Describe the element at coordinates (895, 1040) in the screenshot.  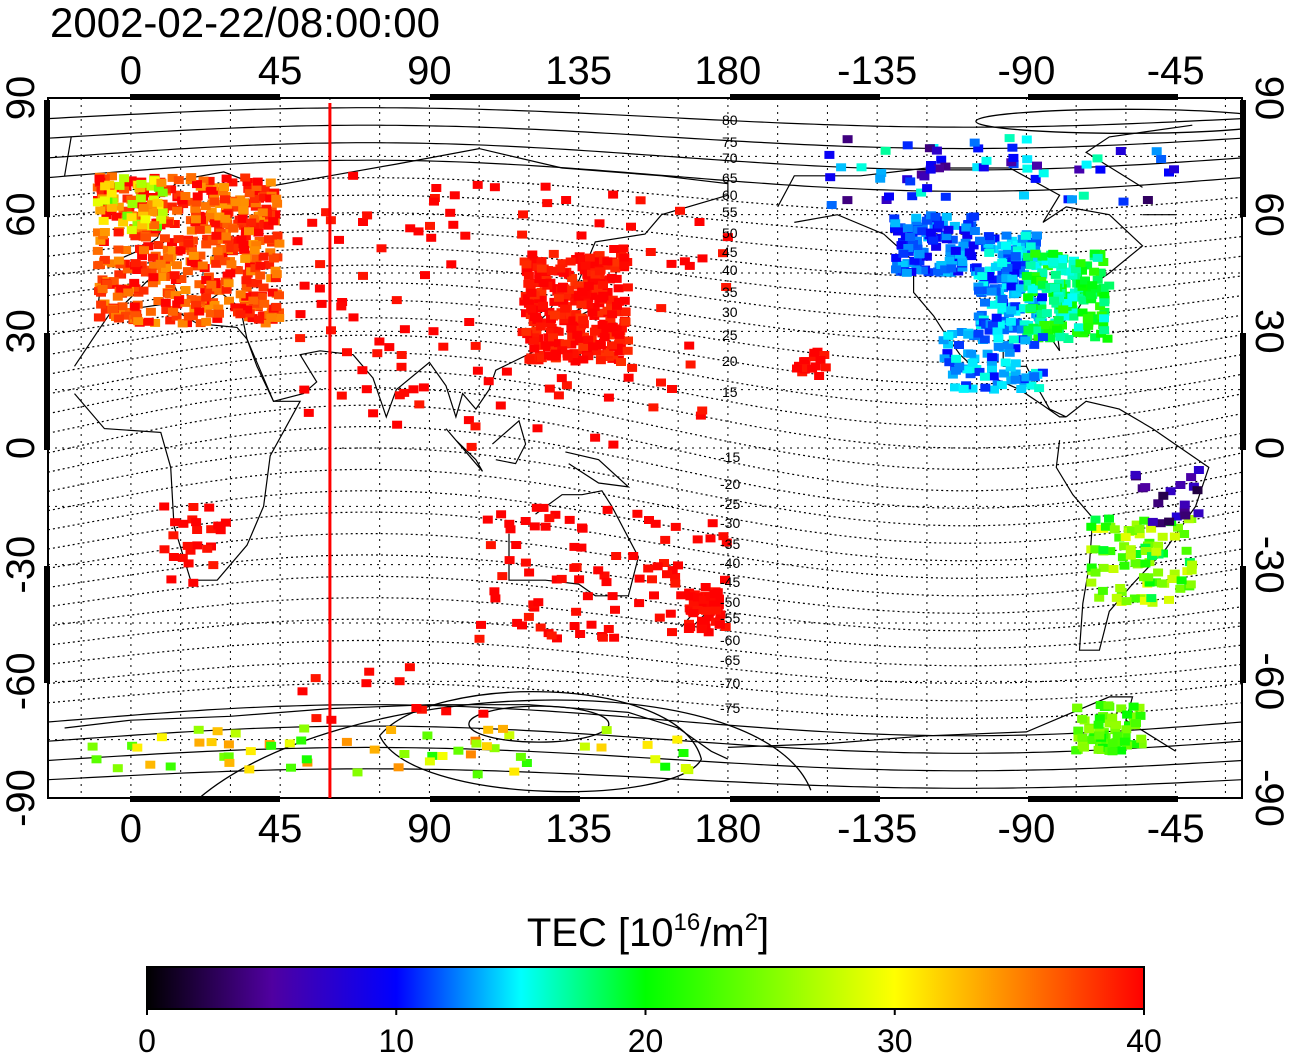
I see `colorbar-tick-label: 30` at that location.